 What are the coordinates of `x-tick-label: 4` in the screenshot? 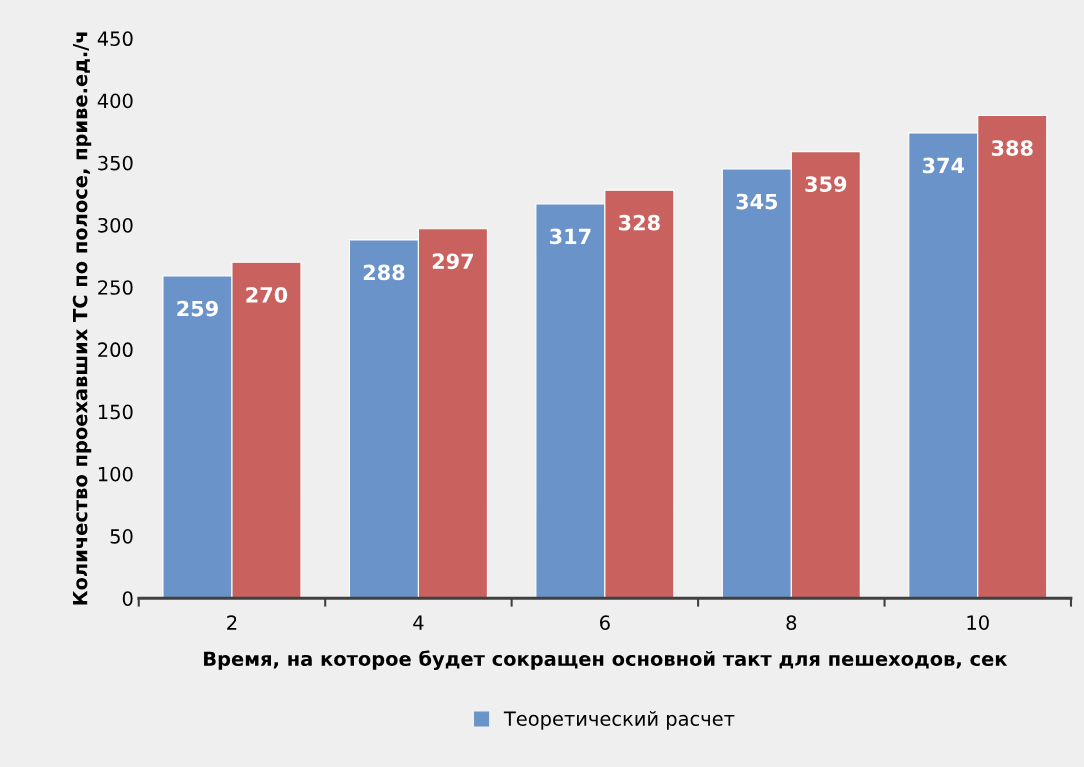 It's located at (418, 622).